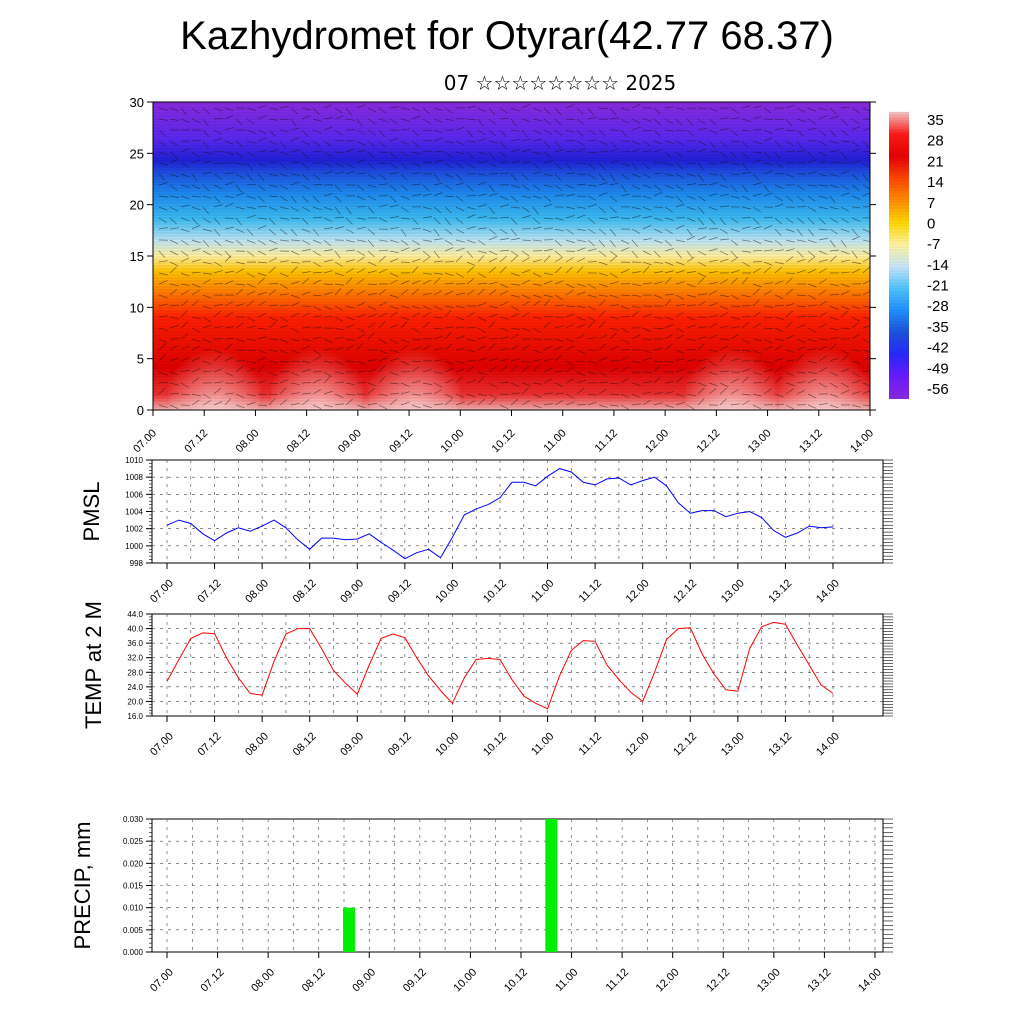 The width and height of the screenshot is (1024, 1024). I want to click on x-tick-label: 09.12, so click(400, 591).